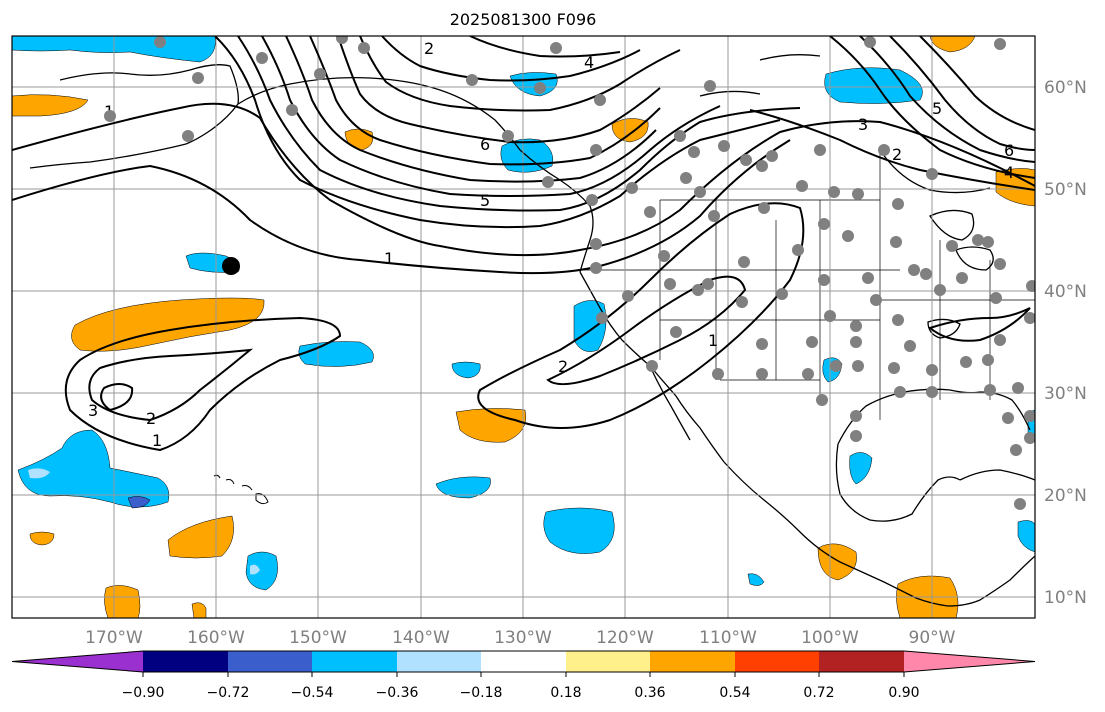  I want to click on lon-label-100w: 100°W, so click(830, 638).